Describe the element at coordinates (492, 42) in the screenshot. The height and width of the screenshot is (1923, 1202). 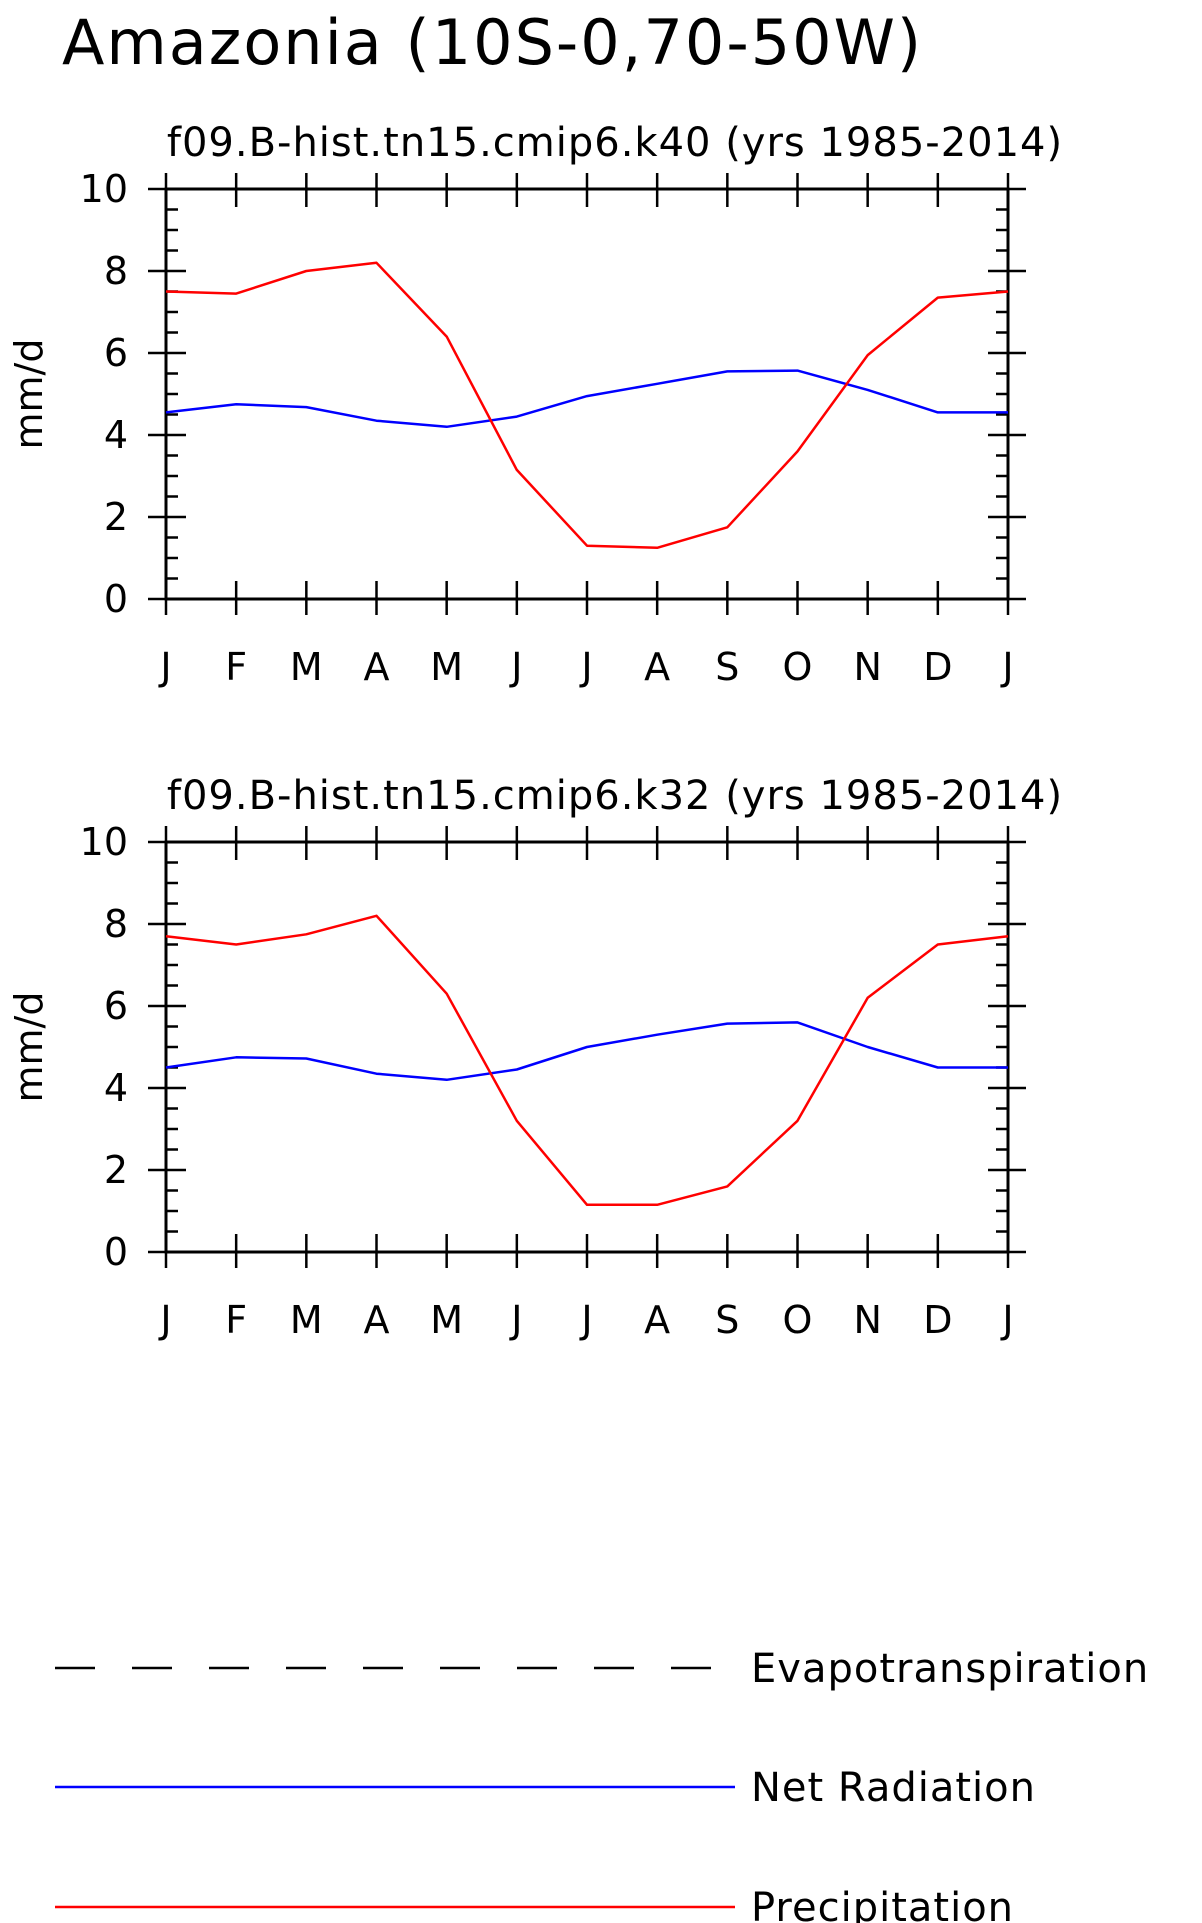
I see `figure-title: Amazonia (10S-0,70-50W)` at that location.